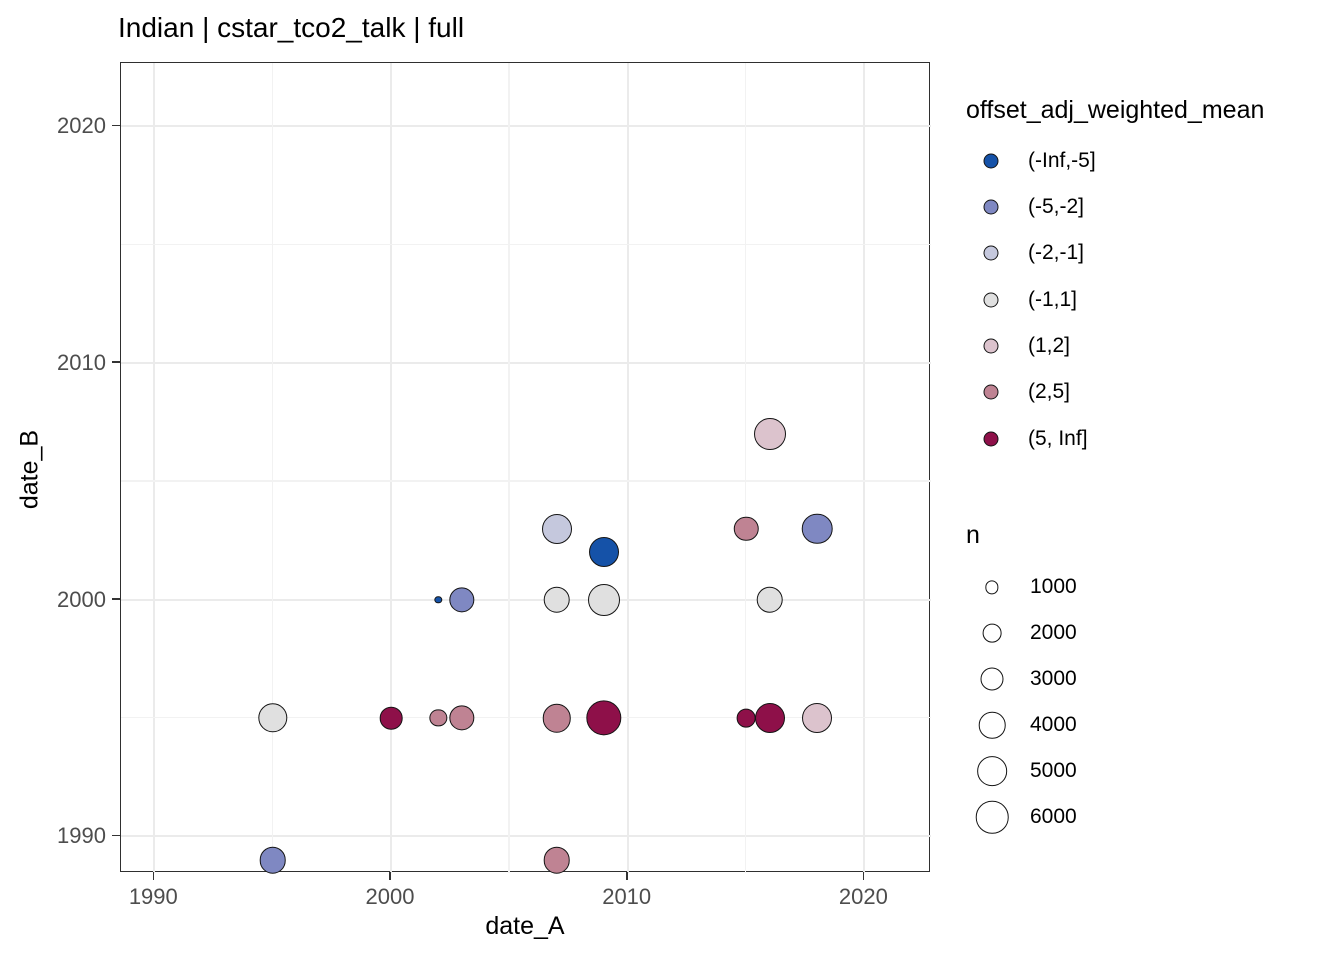 This screenshot has width=1344, height=960. What do you see at coordinates (390, 896) in the screenshot?
I see `x-tick-label: 2000` at bounding box center [390, 896].